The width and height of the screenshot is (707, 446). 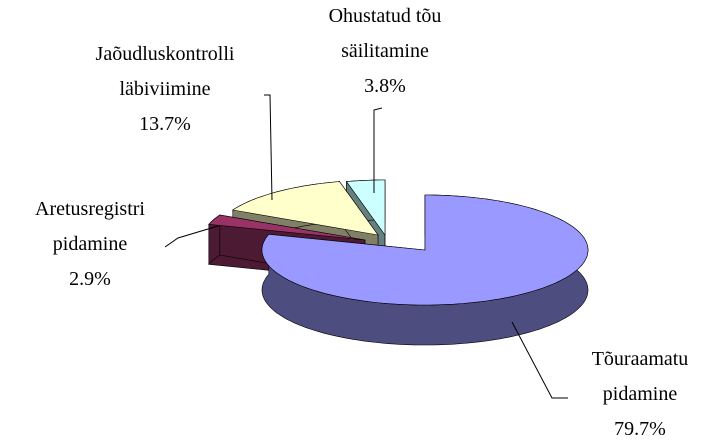 What do you see at coordinates (90, 279) in the screenshot?
I see `value-label: 2.9%` at bounding box center [90, 279].